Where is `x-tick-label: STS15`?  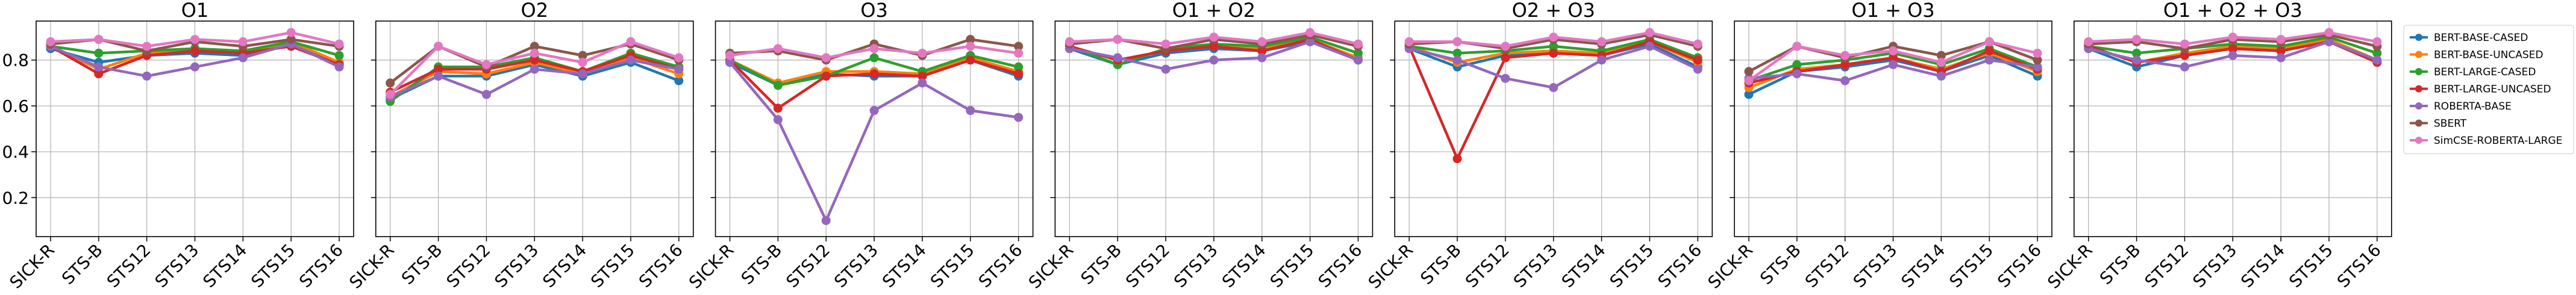
x-tick-label: STS15 is located at coordinates (2311, 266).